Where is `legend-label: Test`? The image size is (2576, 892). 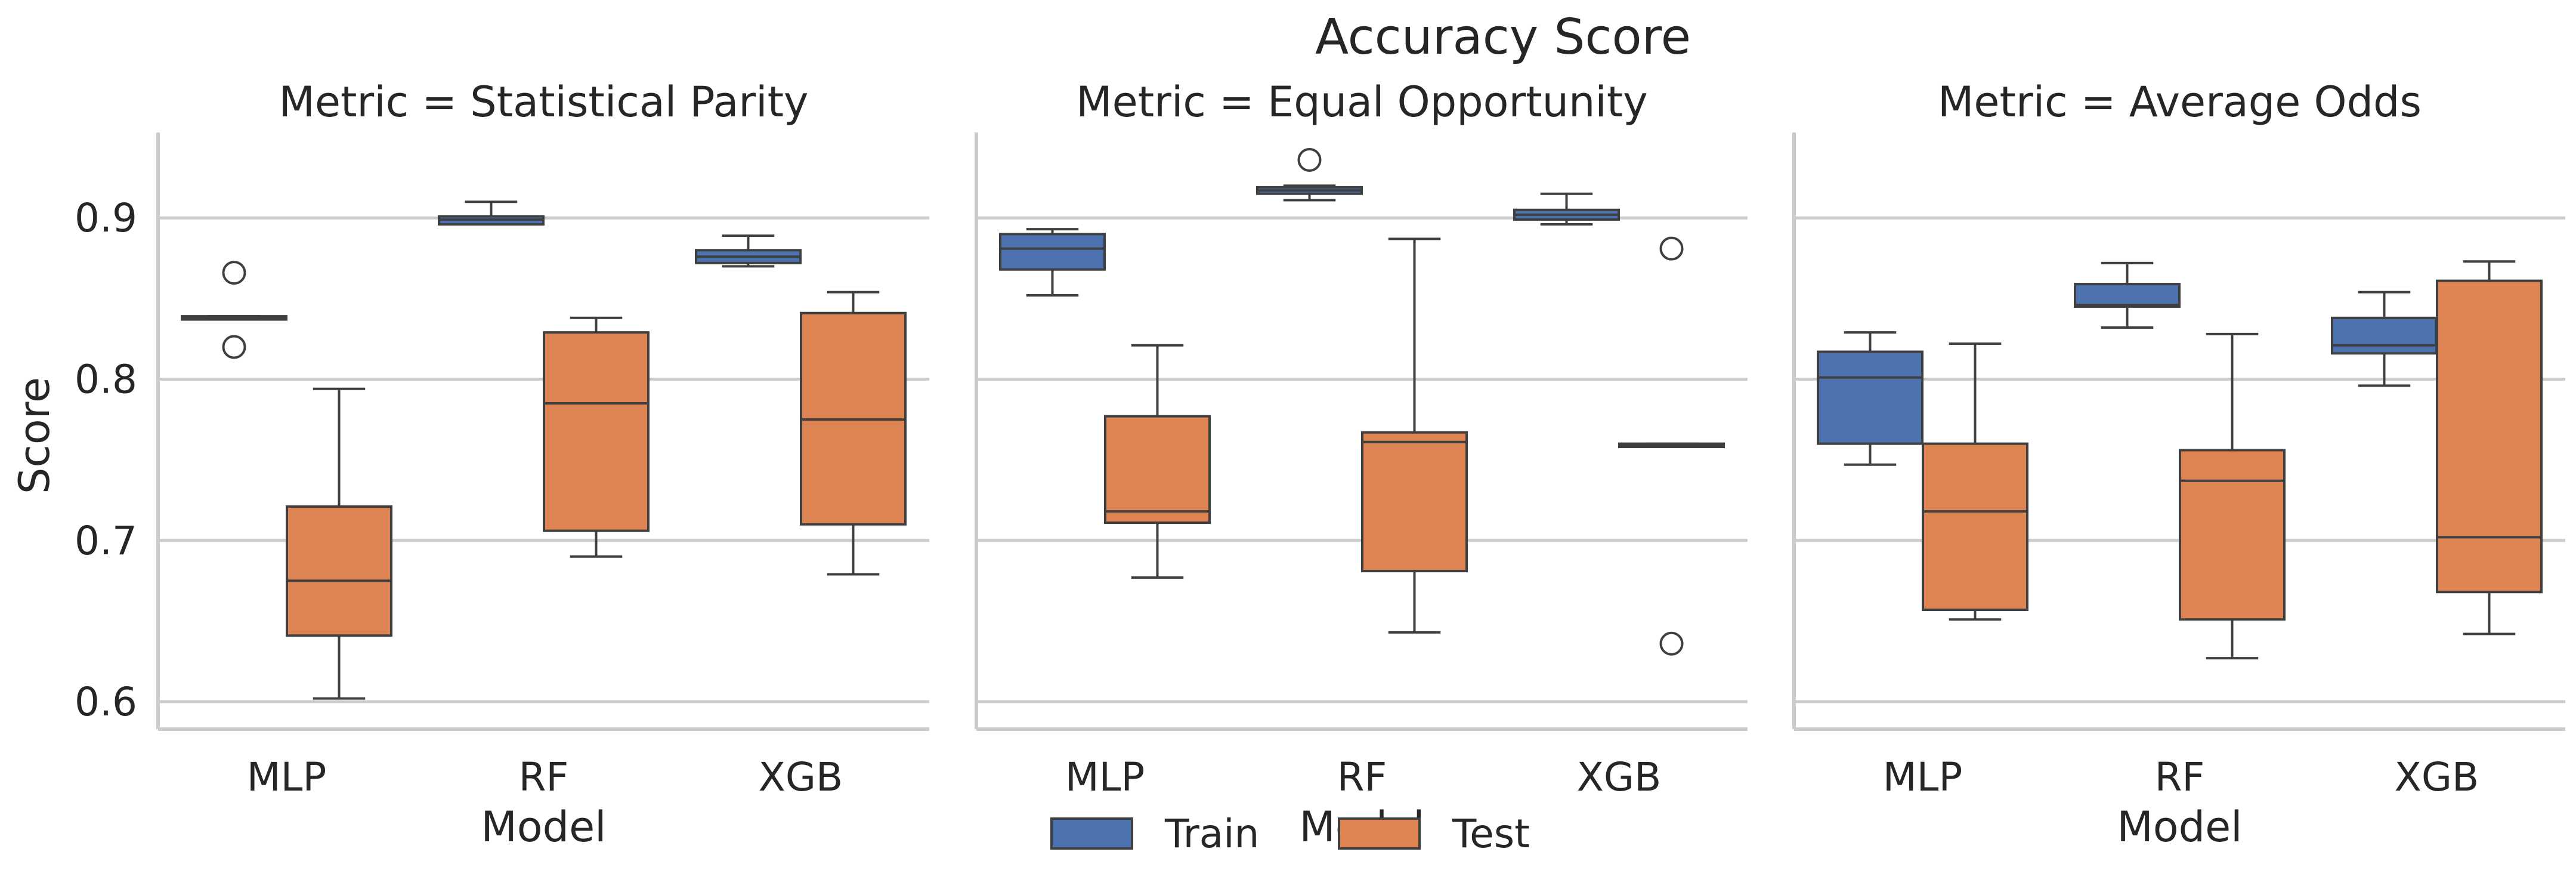
legend-label: Test is located at coordinates (1491, 834).